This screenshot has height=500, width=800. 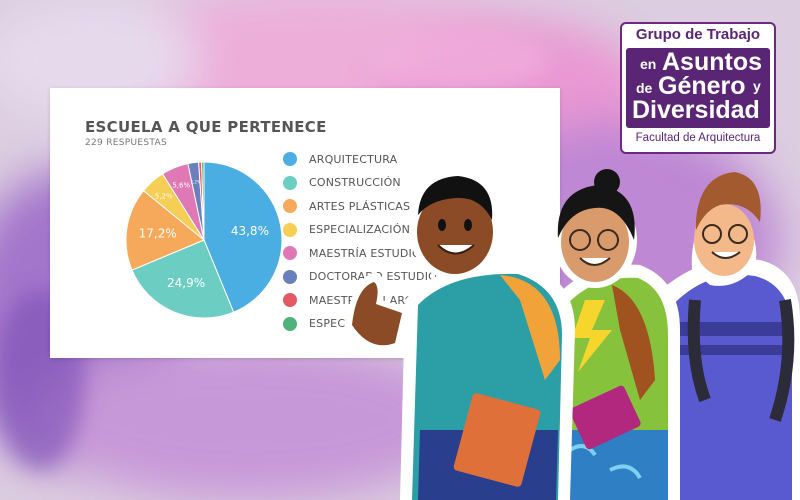 What do you see at coordinates (355, 182) in the screenshot?
I see `legend-label-1: CONSTRUCCIÓN` at bounding box center [355, 182].